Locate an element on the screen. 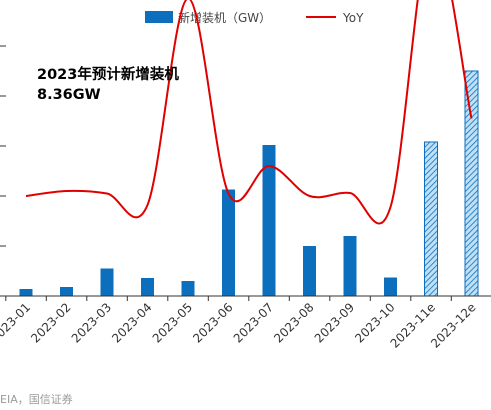  annotation-line-2: 8.36GW is located at coordinates (69, 95).